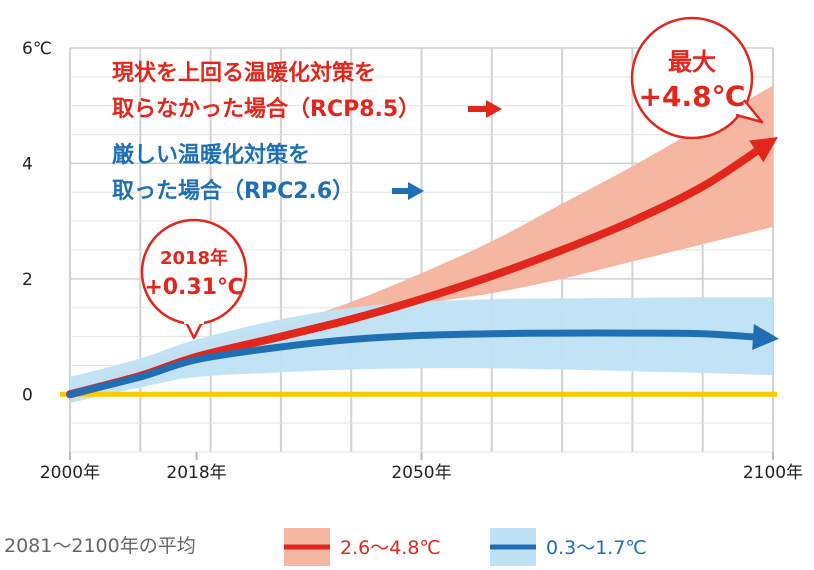 This screenshot has height=570, width=814. Describe the element at coordinates (266, 109) in the screenshot. I see `rcp85-annotation-line2: 取らなかった場合（RCP8.5）` at that location.